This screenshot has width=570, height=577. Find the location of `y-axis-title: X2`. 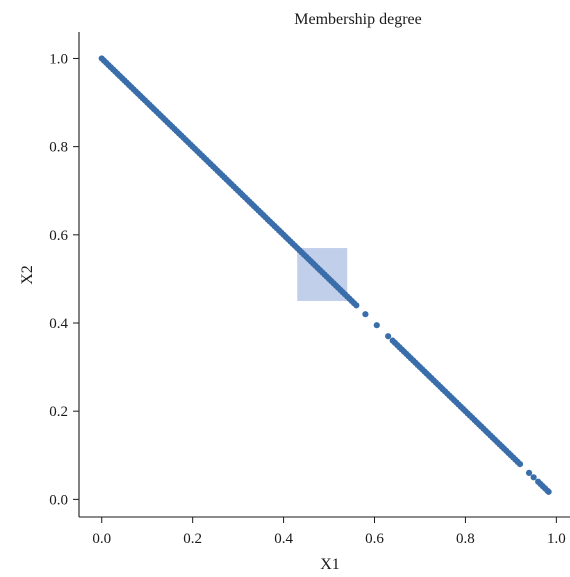

y-axis-title: X2 is located at coordinates (27, 275).